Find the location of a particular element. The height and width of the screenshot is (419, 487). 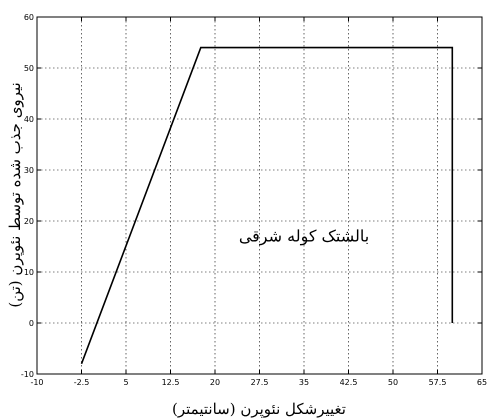

x-tick-label: 35 is located at coordinates (304, 382).